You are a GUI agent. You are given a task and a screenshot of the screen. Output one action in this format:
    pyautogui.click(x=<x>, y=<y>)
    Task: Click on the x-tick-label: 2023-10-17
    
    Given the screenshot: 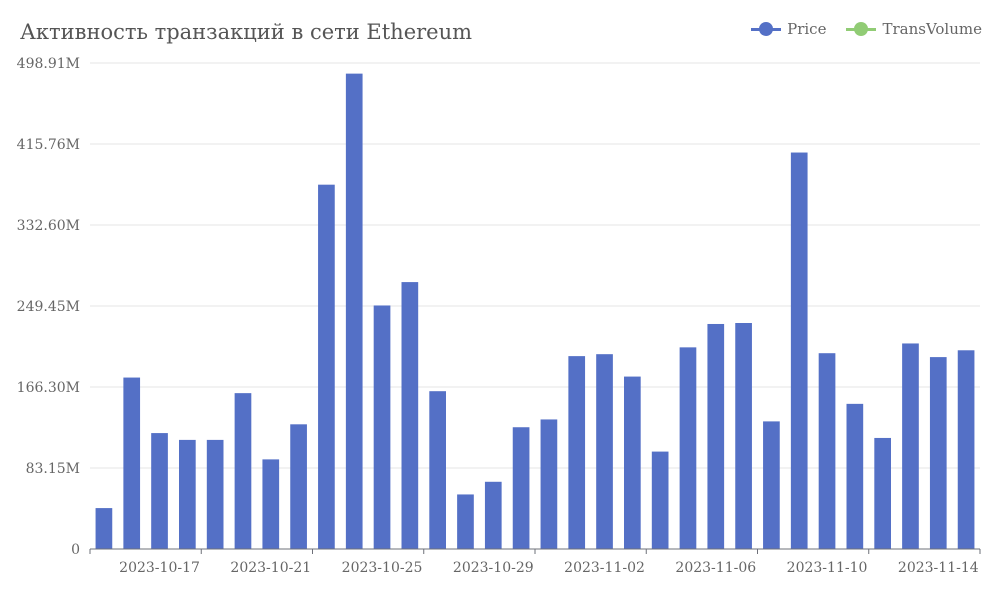 What is the action you would take?
    pyautogui.click(x=159, y=568)
    